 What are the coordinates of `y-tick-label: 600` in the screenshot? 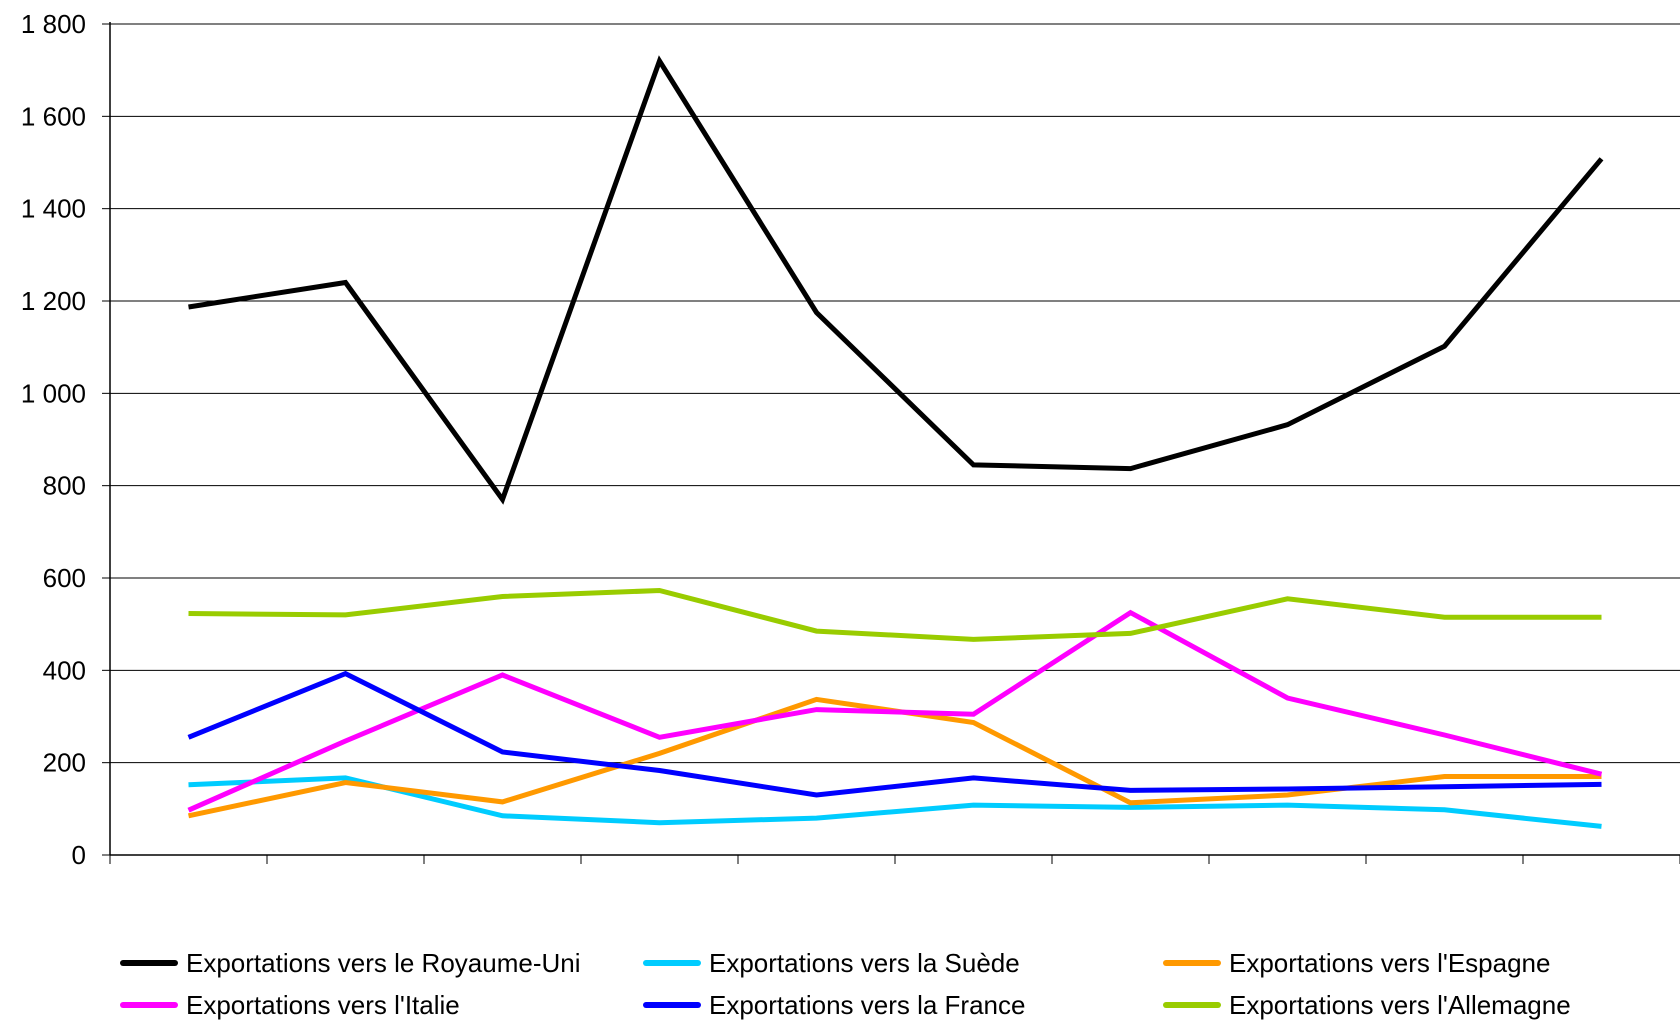 It's located at (64, 578).